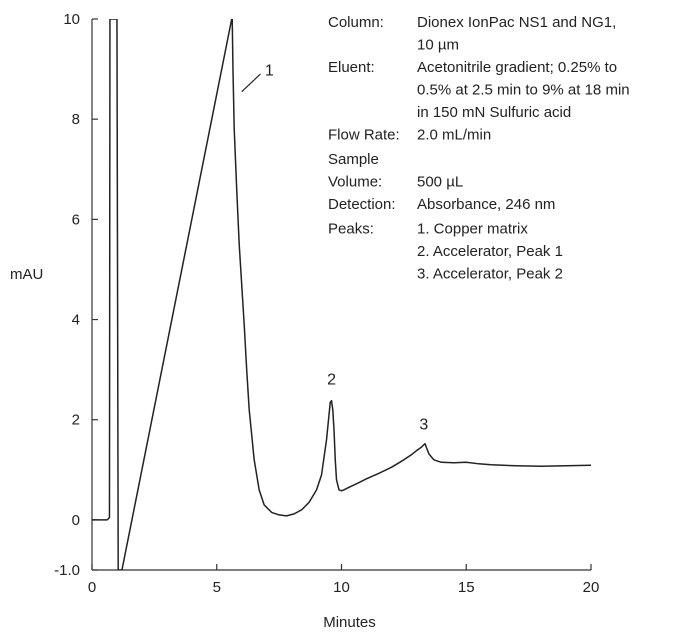 The width and height of the screenshot is (687, 635). Describe the element at coordinates (364, 135) in the screenshot. I see `info-key: Flow Rate:` at that location.